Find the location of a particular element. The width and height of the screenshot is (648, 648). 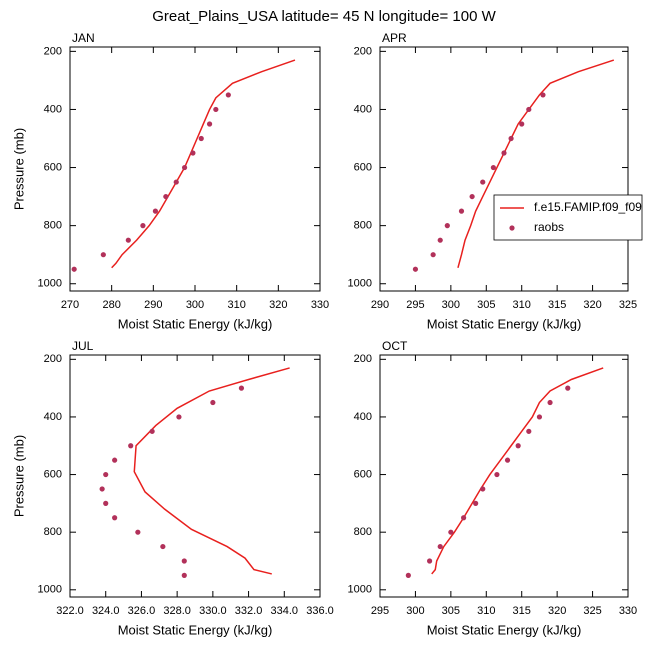

legend-label: raobs is located at coordinates (549, 227).